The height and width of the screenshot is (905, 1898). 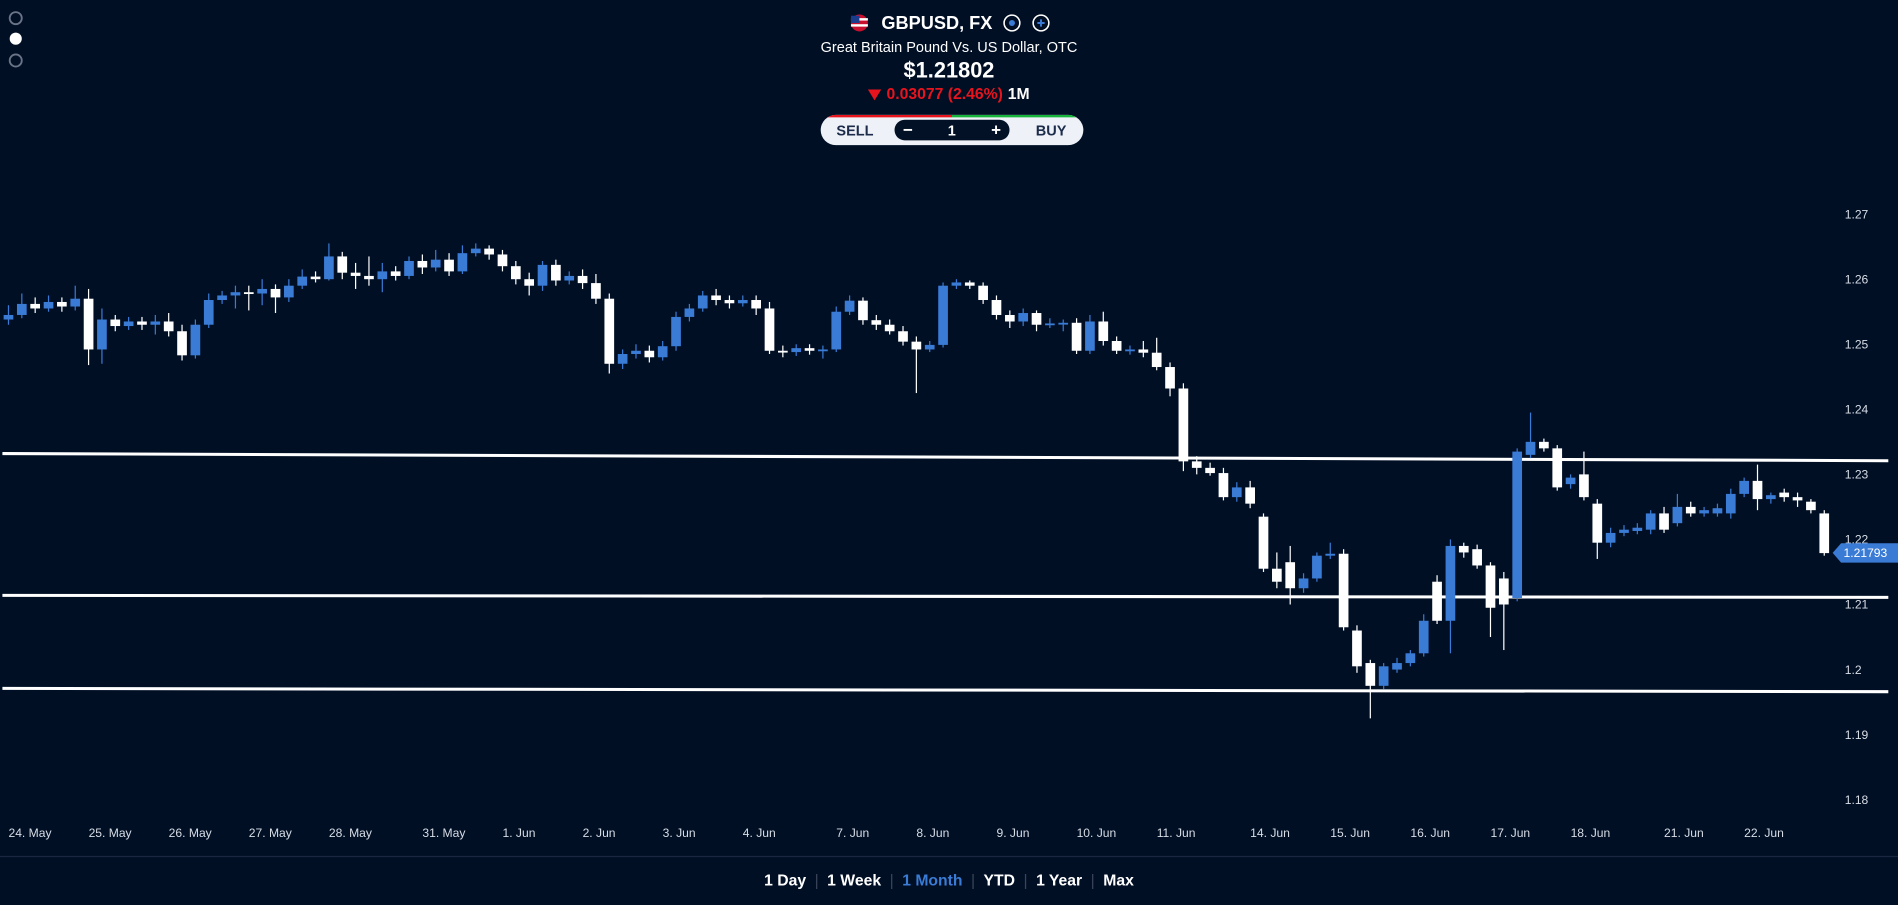 What do you see at coordinates (1012, 833) in the screenshot?
I see `x-tick-label: 9. Jun` at bounding box center [1012, 833].